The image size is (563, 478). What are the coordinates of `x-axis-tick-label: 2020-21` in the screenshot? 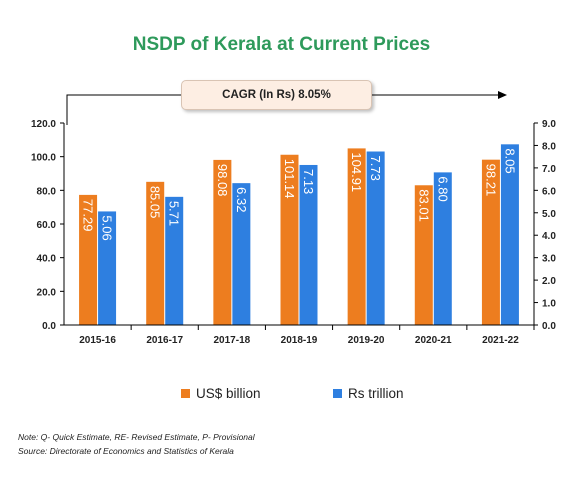 It's located at (433, 340).